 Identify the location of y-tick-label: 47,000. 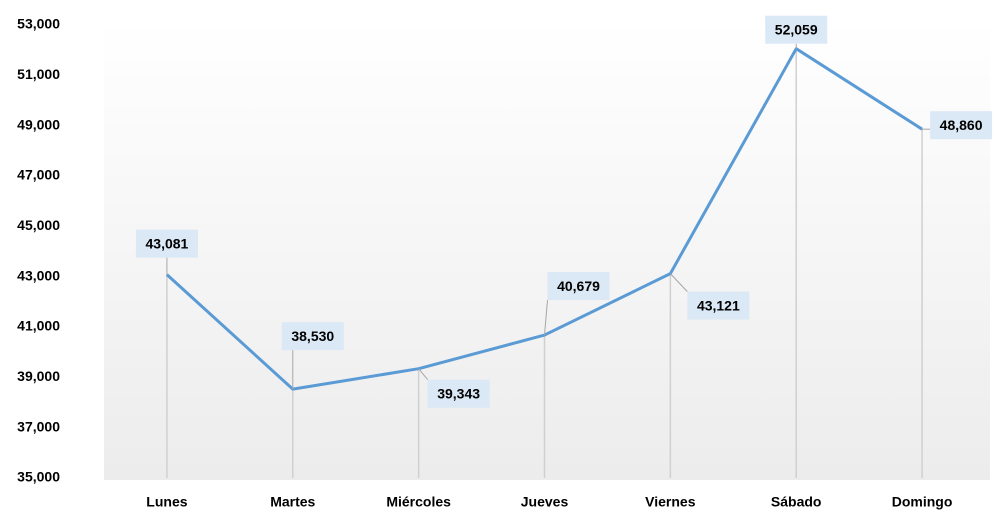
(38, 175).